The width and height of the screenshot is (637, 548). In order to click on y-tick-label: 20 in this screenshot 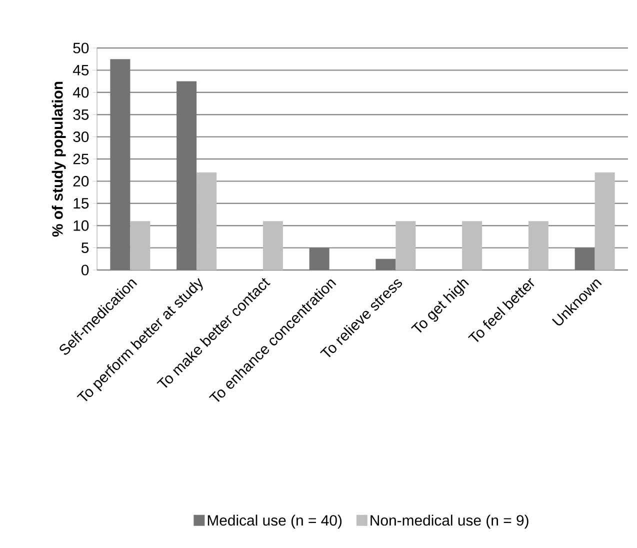, I will do `click(81, 181)`.